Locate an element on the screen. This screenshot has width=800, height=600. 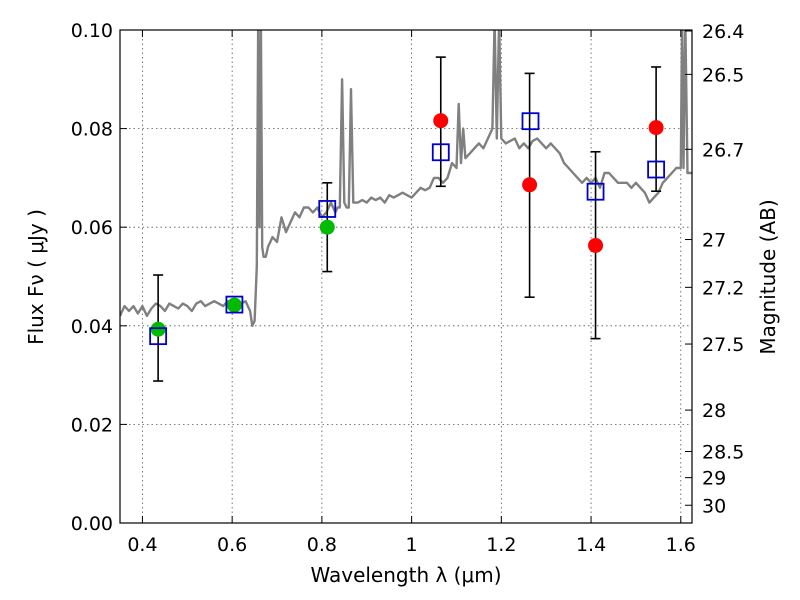
x-tick-label: 0.6 is located at coordinates (232, 545).